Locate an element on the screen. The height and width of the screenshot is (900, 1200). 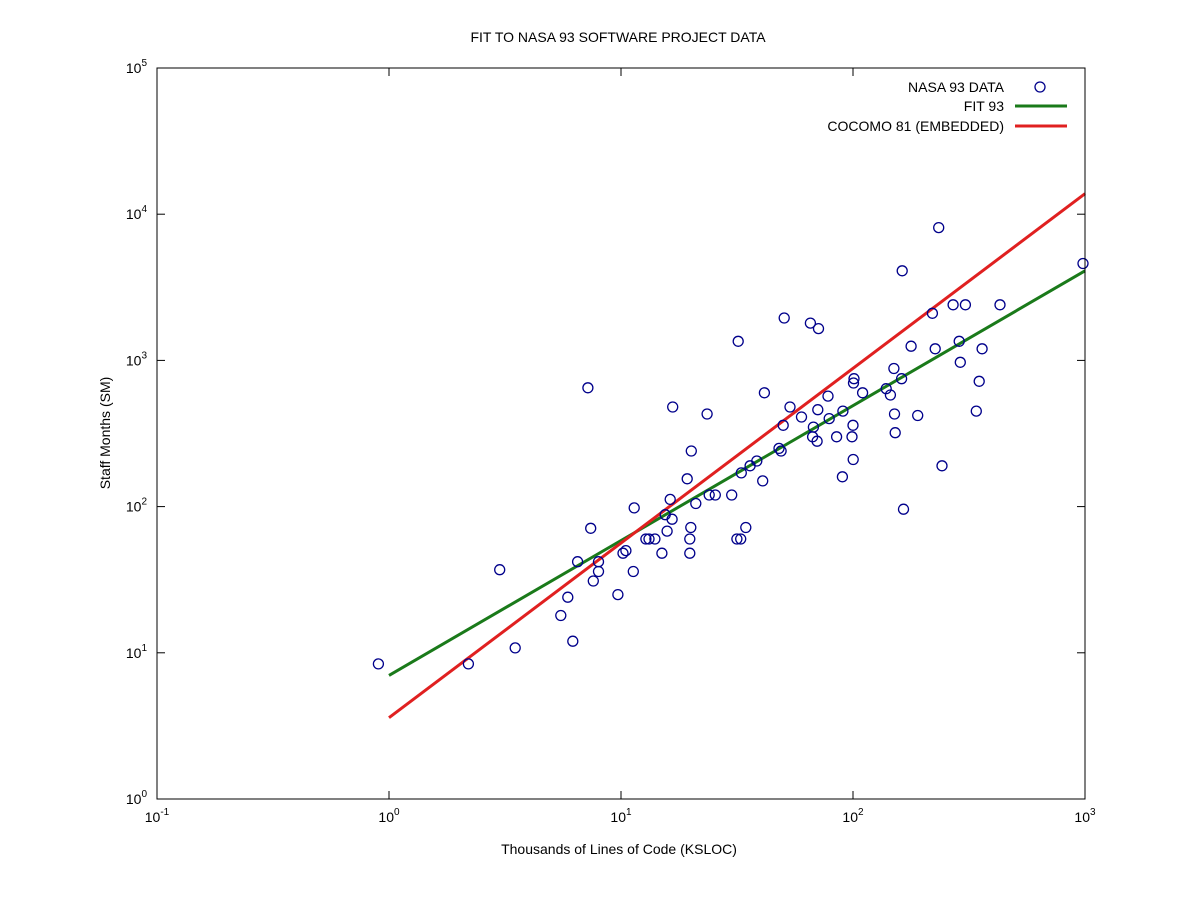
x-axis-title: Thousands of Lines of Code (KSLOC) is located at coordinates (619, 849).